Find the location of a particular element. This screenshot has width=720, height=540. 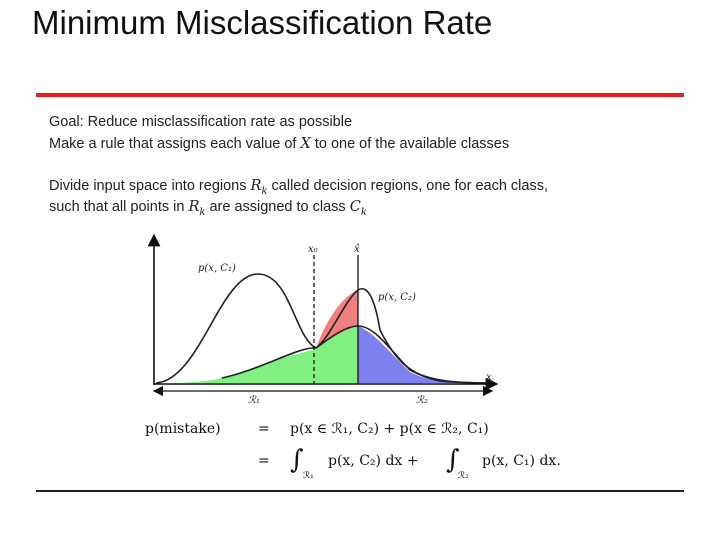

eq-rhs-1: p(x ∈ ℛ₁, C₂) + p(x ∈ ℛ₂, C₁) is located at coordinates (389, 429).